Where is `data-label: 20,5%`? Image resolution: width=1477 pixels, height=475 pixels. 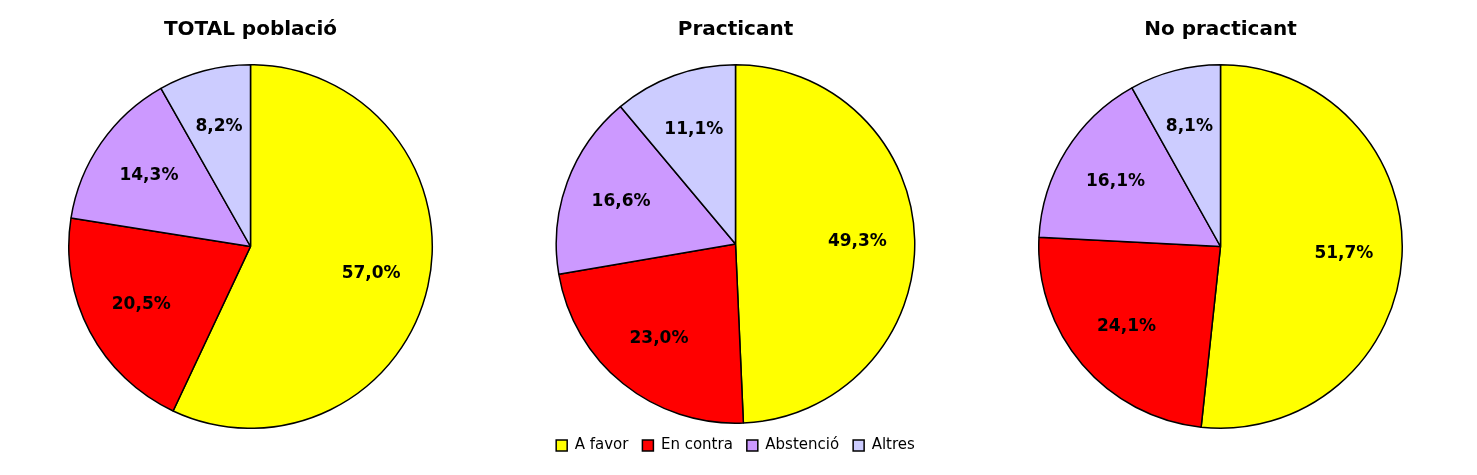 data-label: 20,5% is located at coordinates (141, 302).